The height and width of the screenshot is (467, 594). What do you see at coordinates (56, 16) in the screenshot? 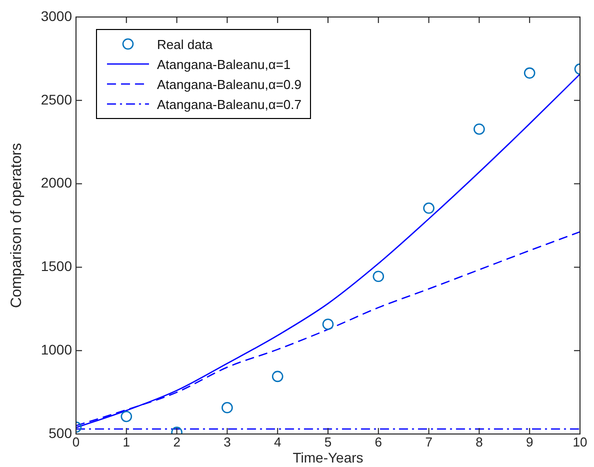
I see `y-tick-label: 3000` at bounding box center [56, 16].